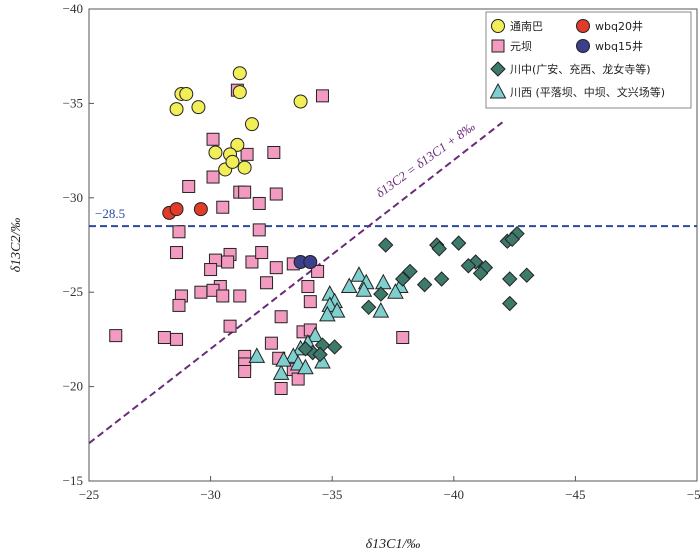 The height and width of the screenshot is (554, 700). Describe the element at coordinates (526, 26) in the screenshot. I see `legend-label-tongnanba: 通南巴` at that location.